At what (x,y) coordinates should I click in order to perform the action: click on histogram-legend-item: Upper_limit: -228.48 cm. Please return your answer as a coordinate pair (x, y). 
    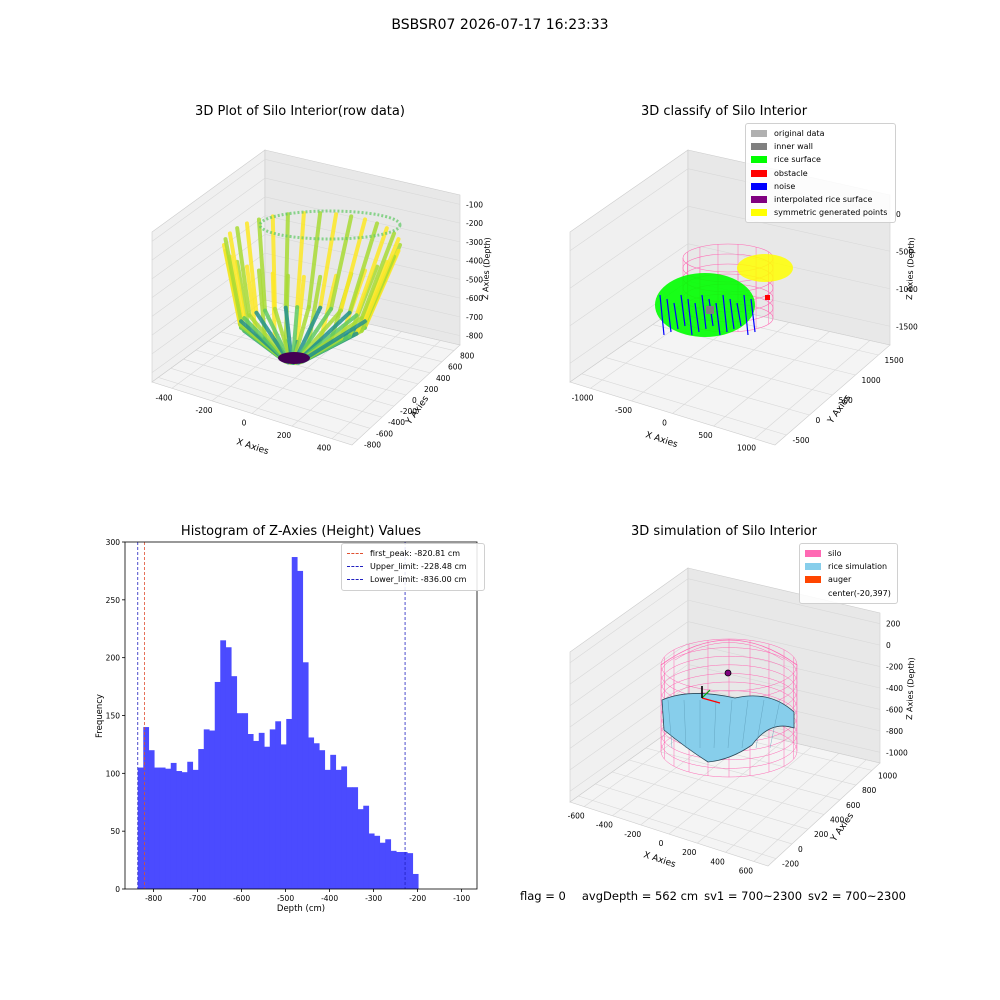
    Looking at the image, I should click on (413, 566).